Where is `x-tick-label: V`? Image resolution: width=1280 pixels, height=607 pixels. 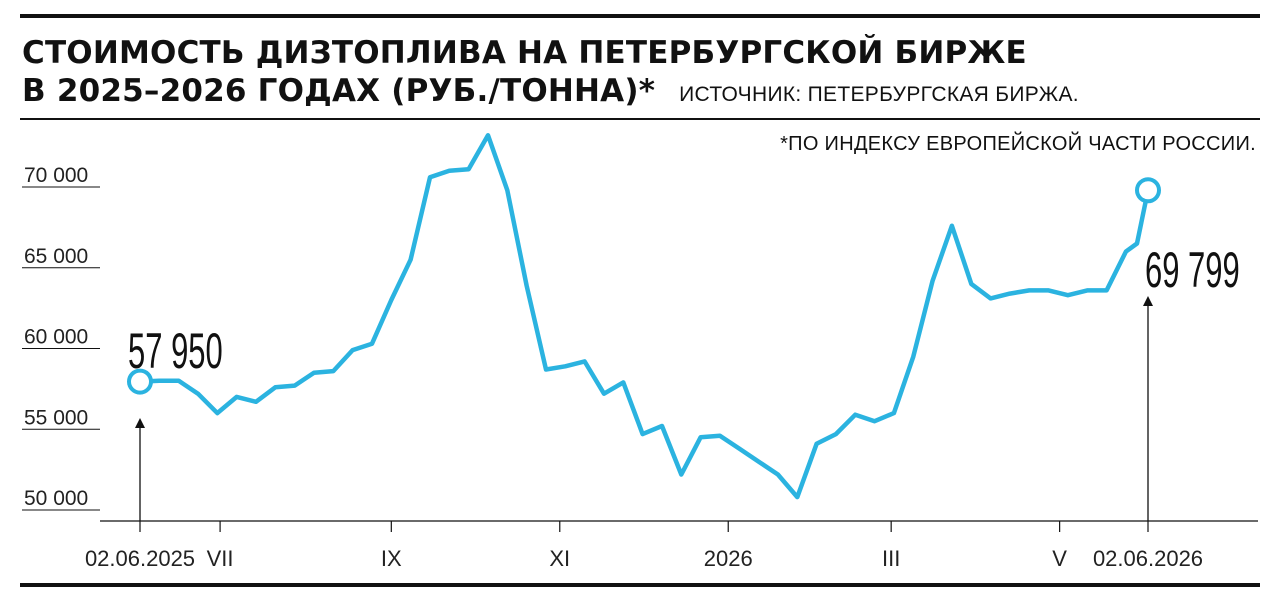
x-tick-label: V is located at coordinates (1059, 558).